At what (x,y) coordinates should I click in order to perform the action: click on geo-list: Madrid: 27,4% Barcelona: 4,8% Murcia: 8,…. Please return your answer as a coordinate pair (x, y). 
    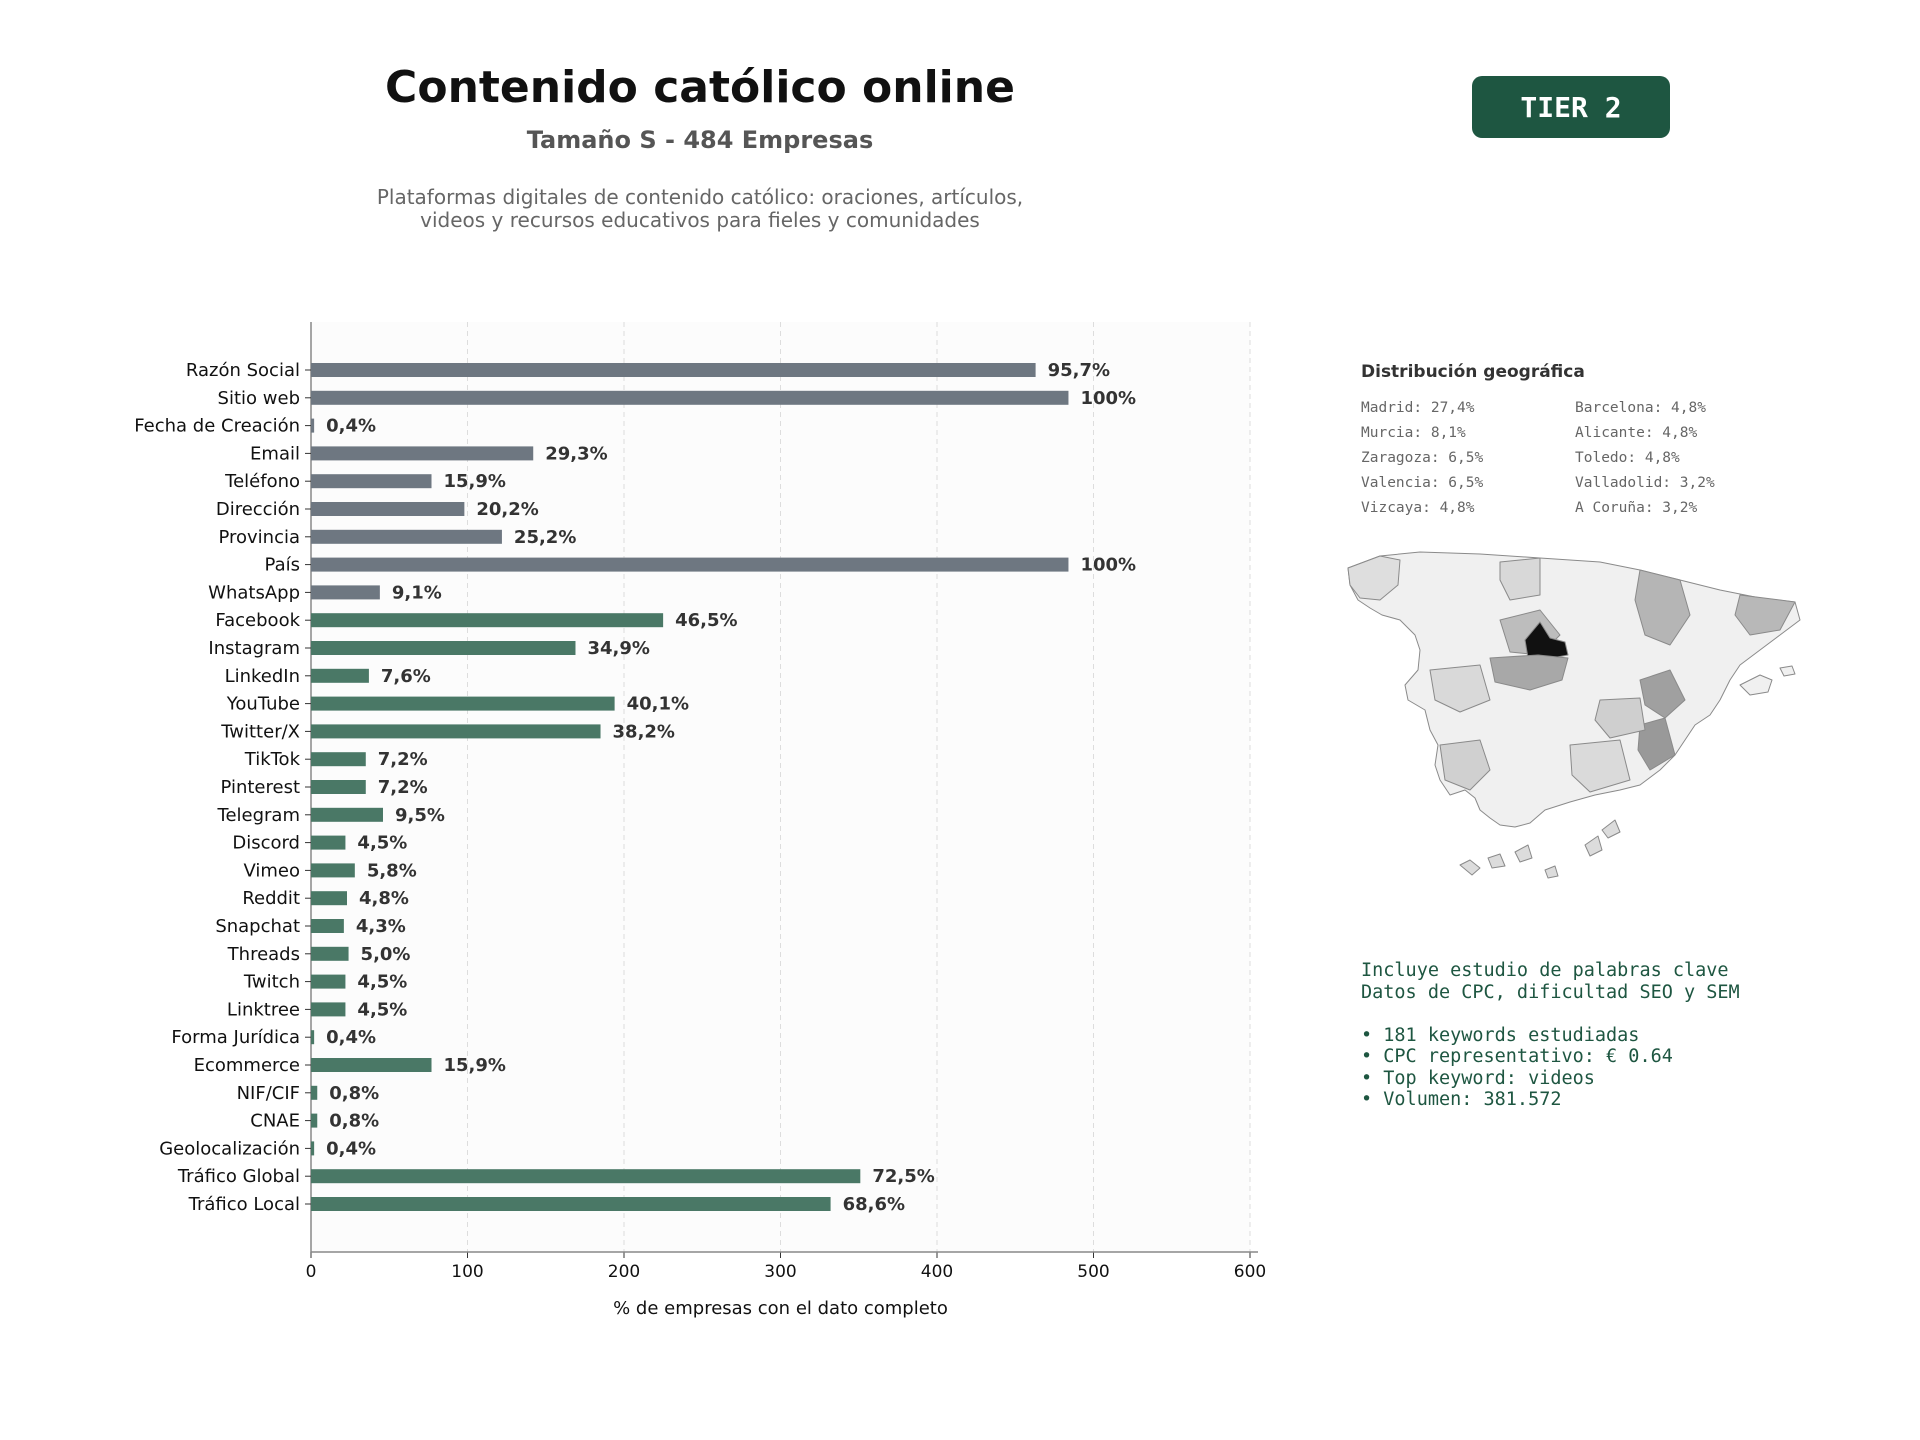
    Looking at the image, I should click on (1561, 458).